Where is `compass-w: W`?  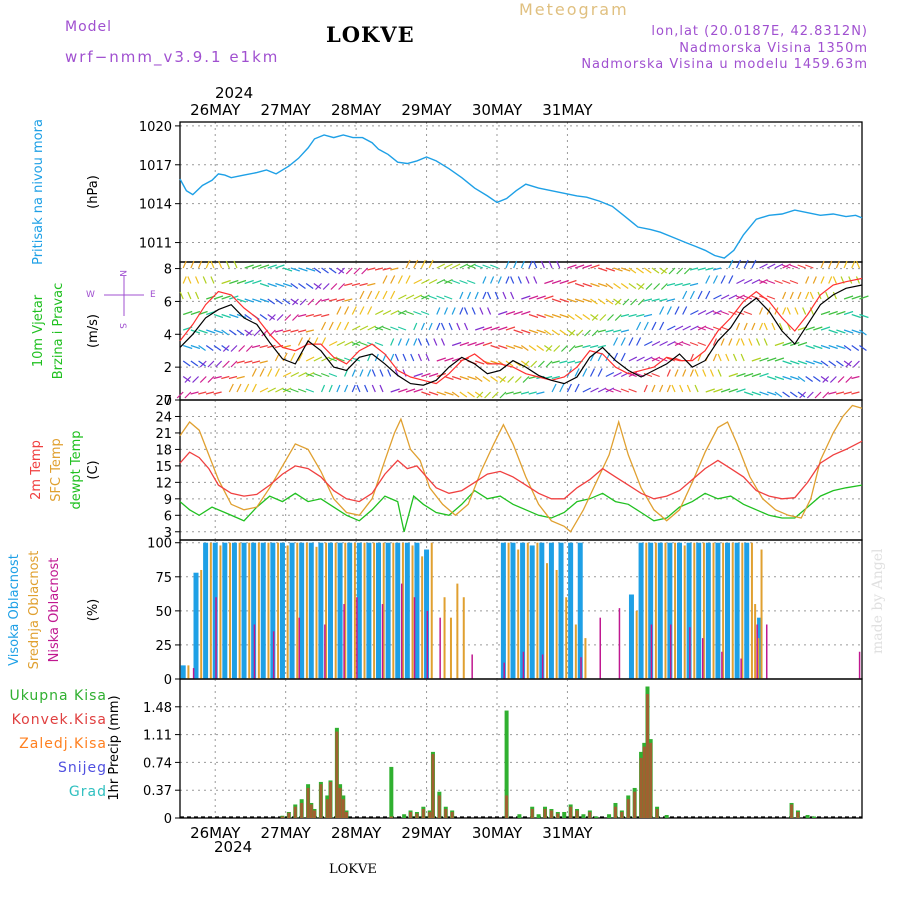
compass-w: W is located at coordinates (90, 295).